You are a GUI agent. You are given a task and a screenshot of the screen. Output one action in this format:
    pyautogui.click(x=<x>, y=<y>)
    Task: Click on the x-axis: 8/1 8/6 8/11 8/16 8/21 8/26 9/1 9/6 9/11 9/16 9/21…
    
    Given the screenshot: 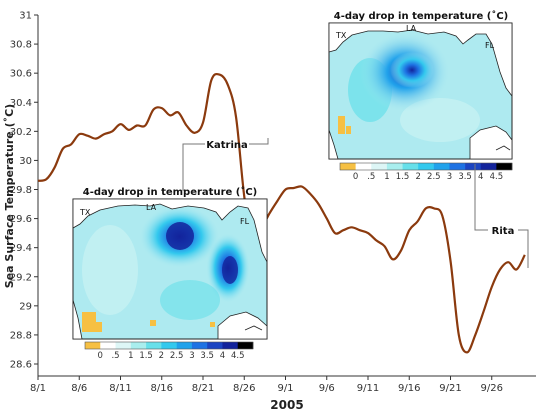 What is the action you would take?
    pyautogui.click(x=266, y=385)
    